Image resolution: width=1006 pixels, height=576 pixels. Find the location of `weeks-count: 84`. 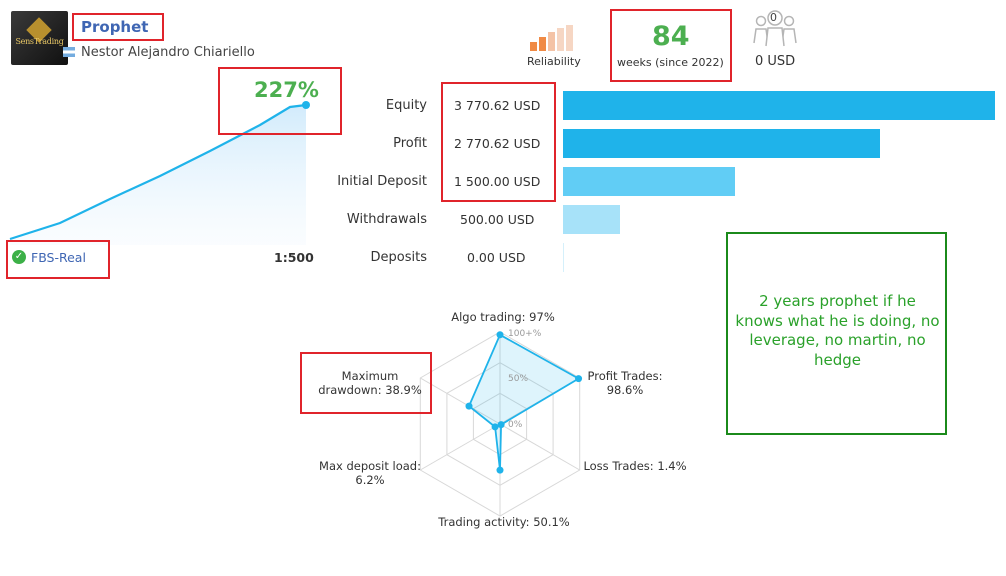

weeks-count: 84 is located at coordinates (671, 36).